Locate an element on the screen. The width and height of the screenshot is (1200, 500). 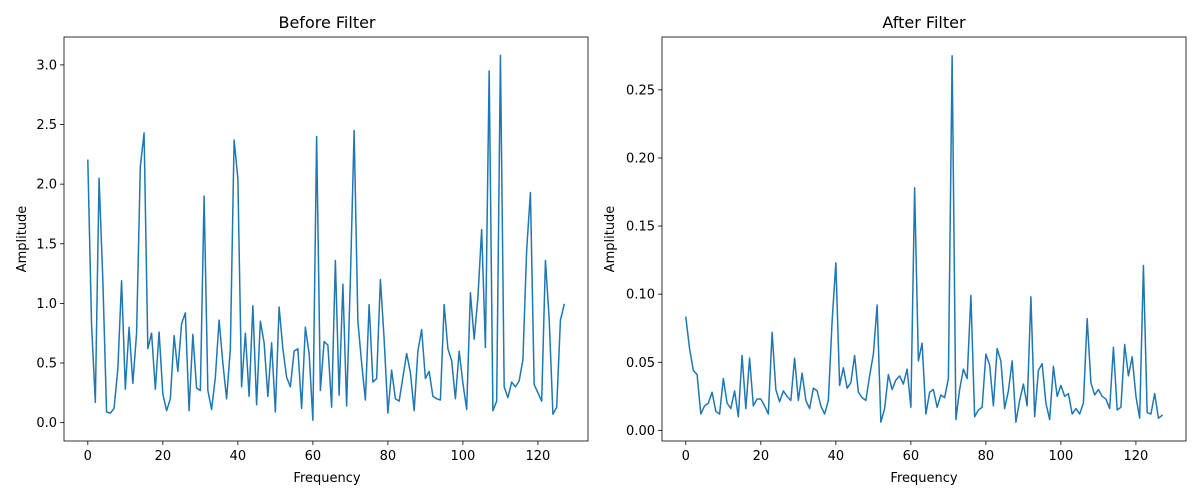
chart-title: After Filter is located at coordinates (924, 22).